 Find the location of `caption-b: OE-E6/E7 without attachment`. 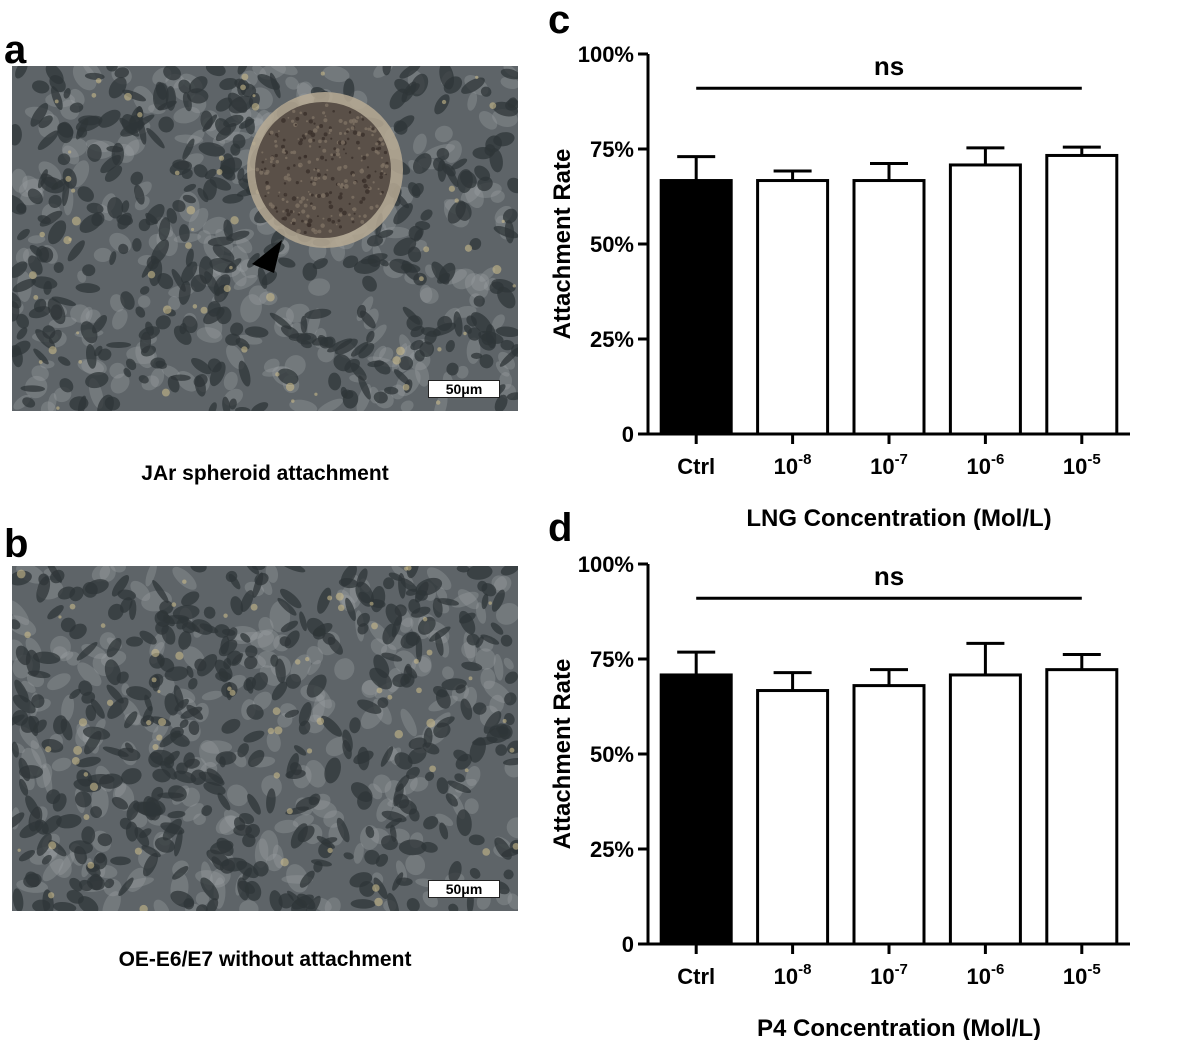

caption-b: OE-E6/E7 without attachment is located at coordinates (265, 959).